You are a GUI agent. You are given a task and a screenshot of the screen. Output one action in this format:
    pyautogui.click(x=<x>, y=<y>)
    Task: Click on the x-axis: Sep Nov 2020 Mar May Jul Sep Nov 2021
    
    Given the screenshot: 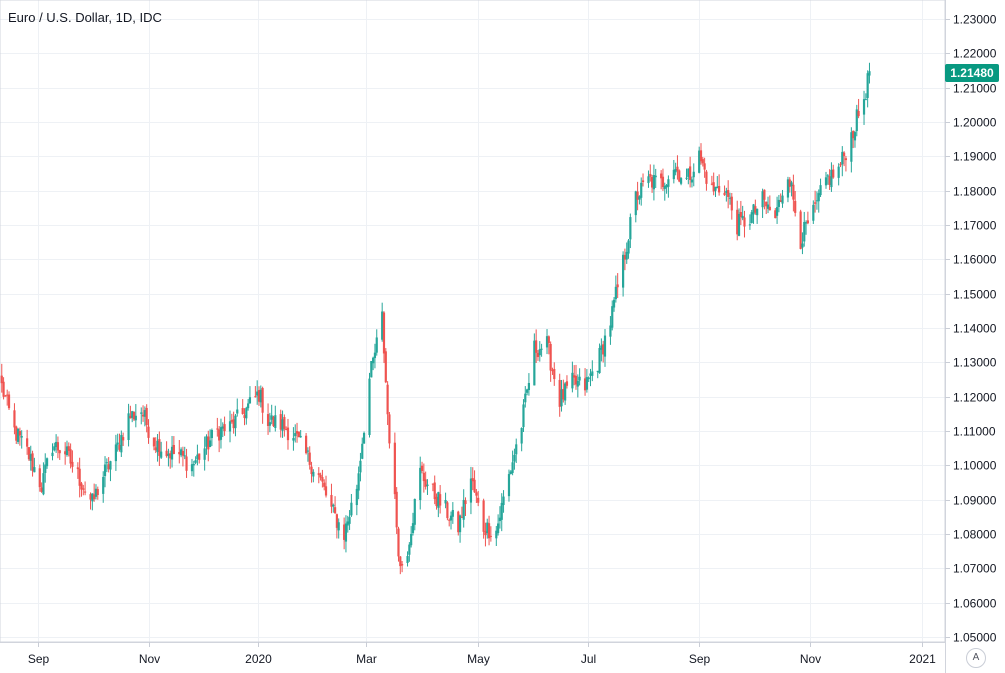 What is the action you would take?
    pyautogui.click(x=482, y=654)
    